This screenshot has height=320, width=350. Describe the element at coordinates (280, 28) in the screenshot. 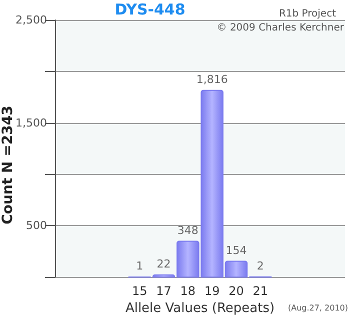

I see `annotation: © 2009 Charles Kerchner` at that location.